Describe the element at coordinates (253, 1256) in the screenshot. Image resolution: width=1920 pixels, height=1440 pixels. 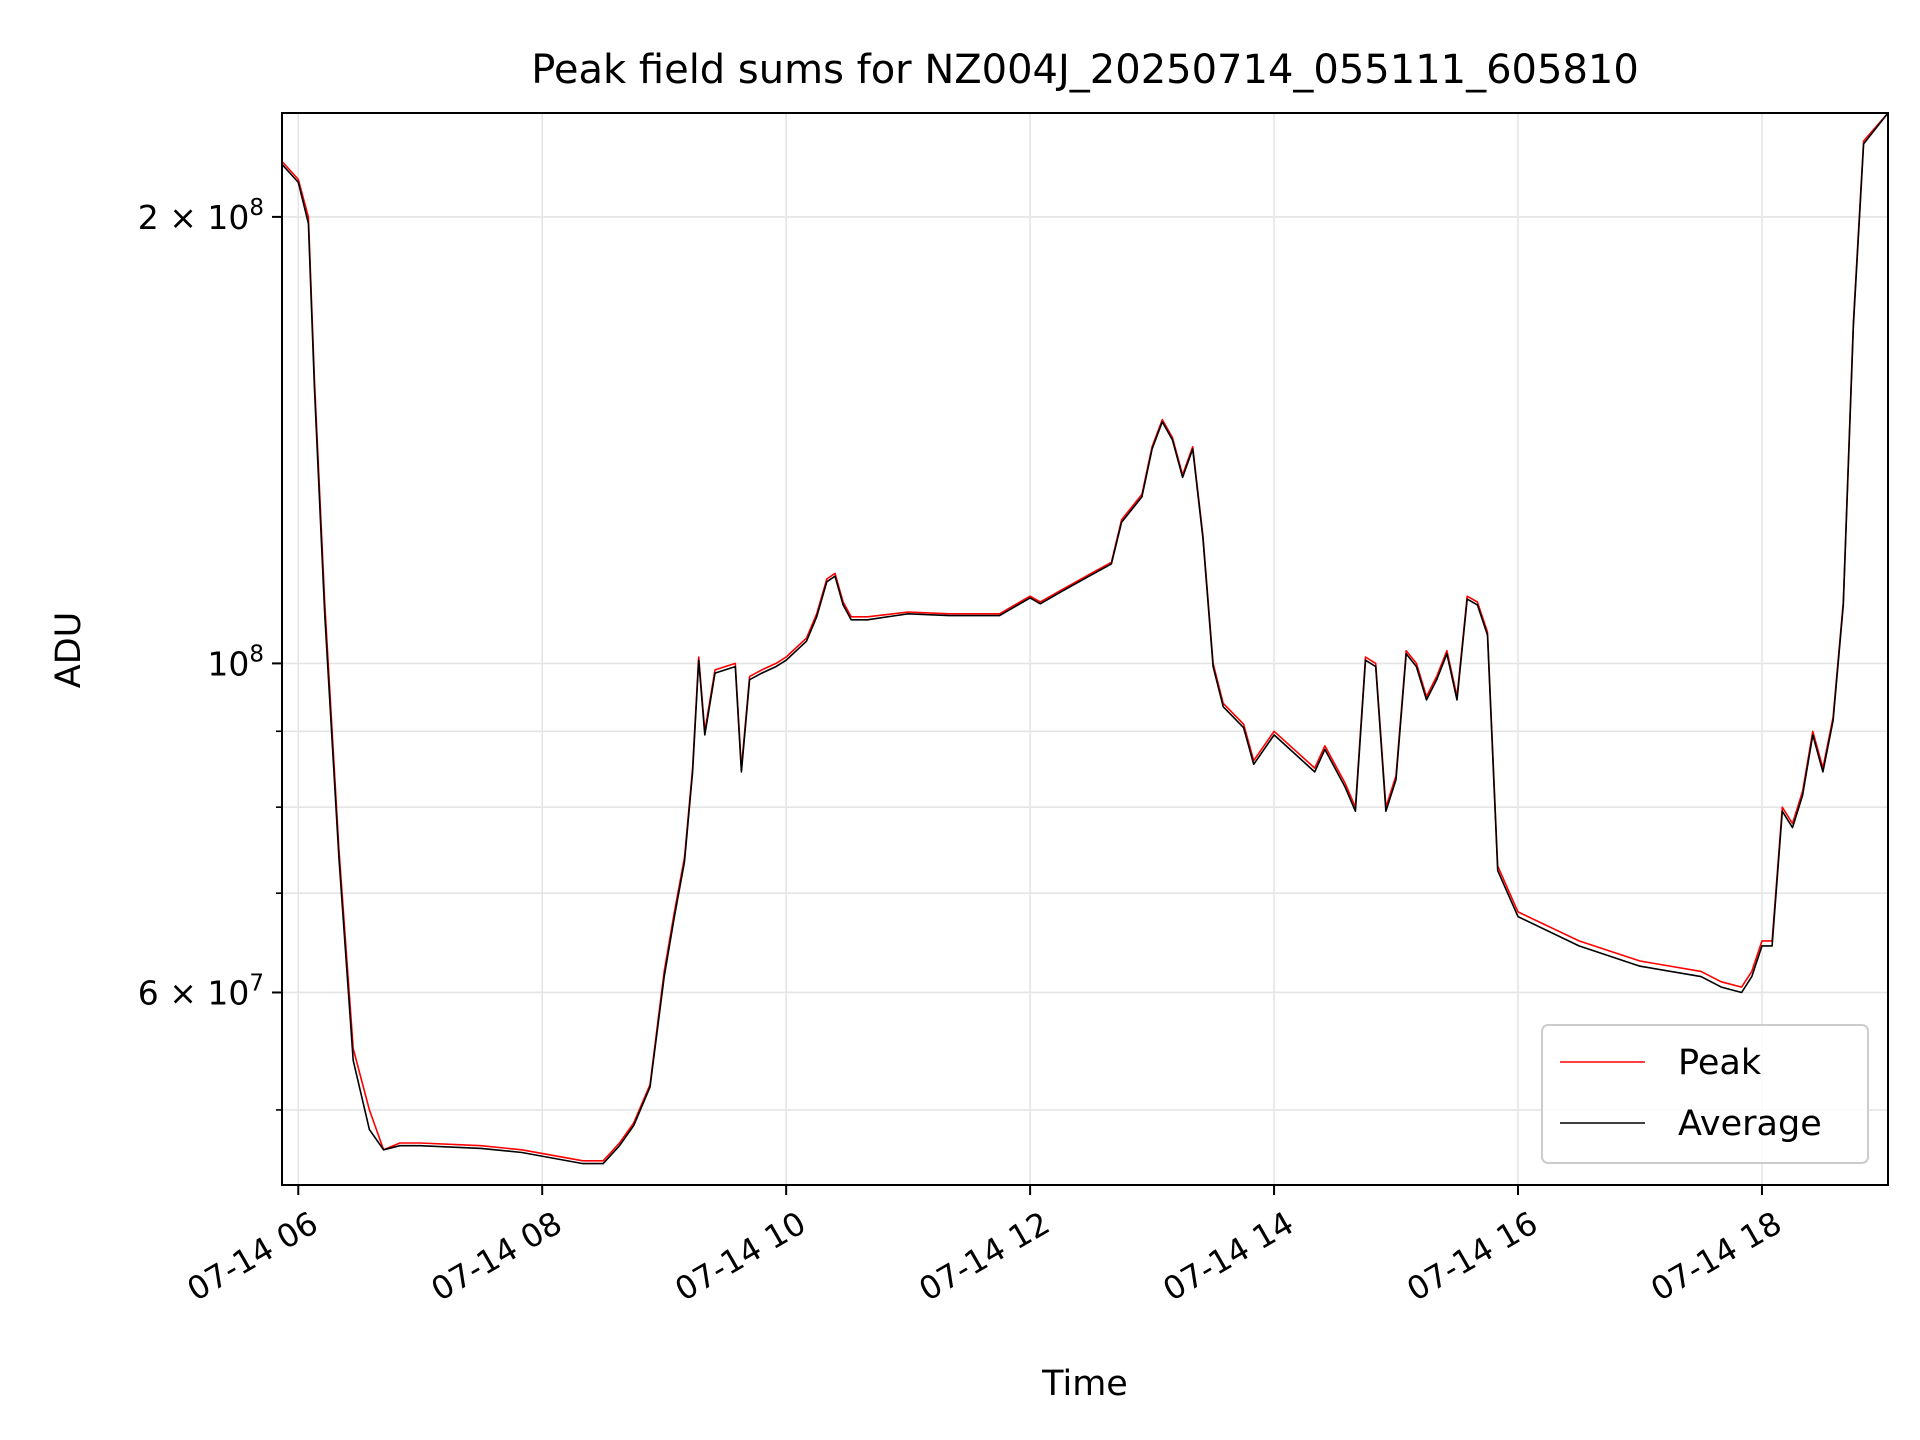
I see `x-tick-label-0: 07-14 06` at that location.